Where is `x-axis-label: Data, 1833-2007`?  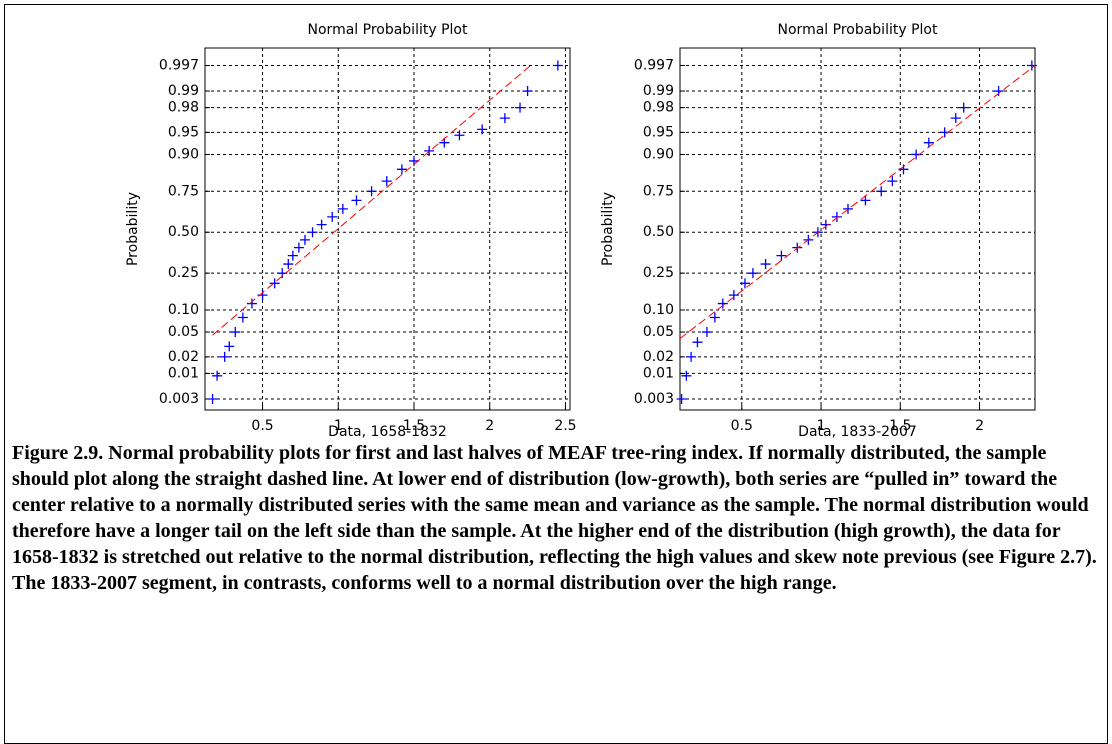 x-axis-label: Data, 1833-2007 is located at coordinates (857, 432).